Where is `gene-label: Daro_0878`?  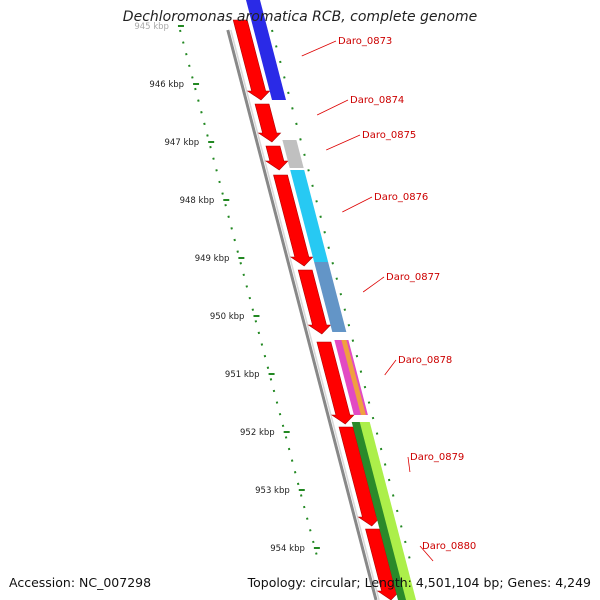
gene-label: Daro_0878 is located at coordinates (425, 360).